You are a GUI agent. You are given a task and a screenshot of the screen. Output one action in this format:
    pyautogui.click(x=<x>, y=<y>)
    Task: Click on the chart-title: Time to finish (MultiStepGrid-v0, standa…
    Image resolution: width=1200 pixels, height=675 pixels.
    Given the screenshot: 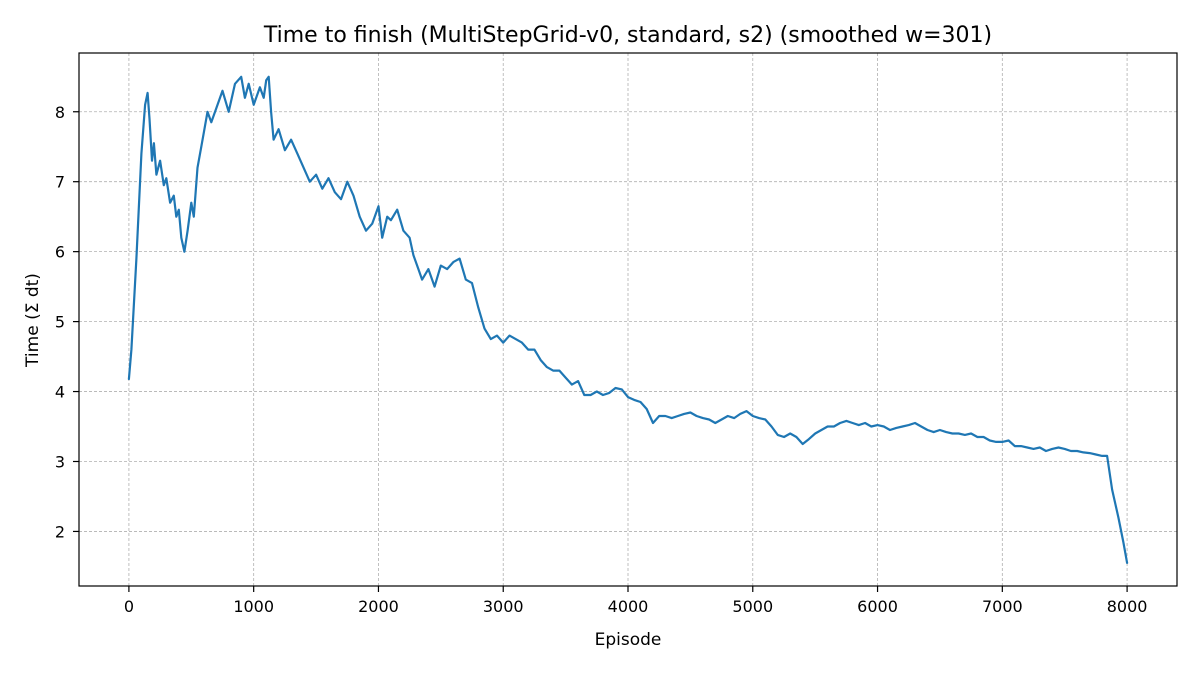 What is the action you would take?
    pyautogui.click(x=627, y=35)
    